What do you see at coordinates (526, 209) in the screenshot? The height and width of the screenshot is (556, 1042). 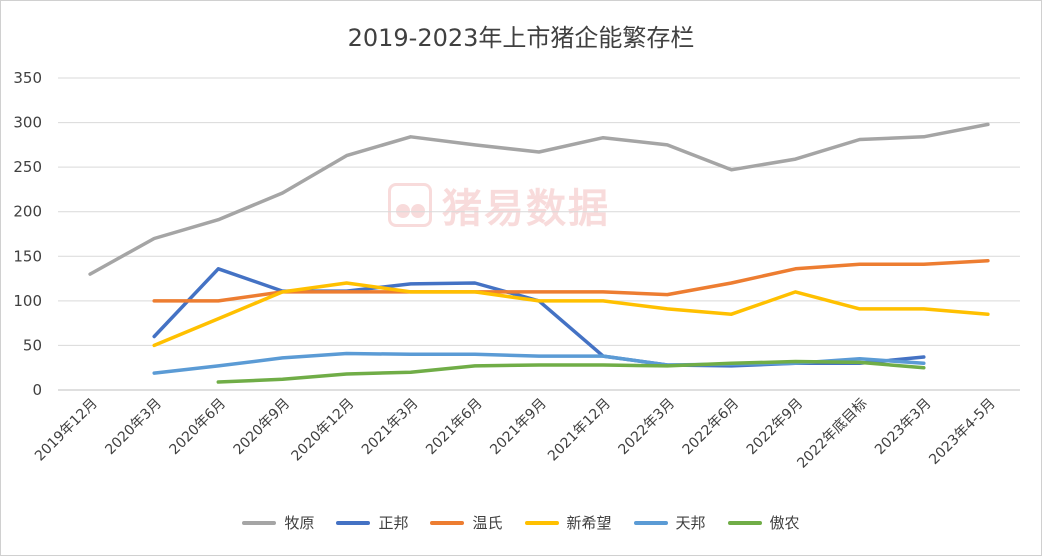 I see `watermark-text: 猪易数据` at bounding box center [526, 209].